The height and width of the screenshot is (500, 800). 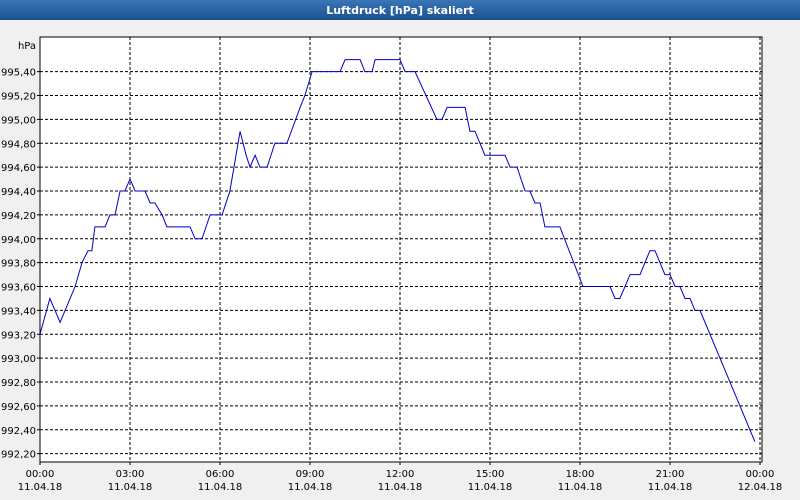 I want to click on chart-title: Luftdruck [hPa] skaliert, so click(x=400, y=10).